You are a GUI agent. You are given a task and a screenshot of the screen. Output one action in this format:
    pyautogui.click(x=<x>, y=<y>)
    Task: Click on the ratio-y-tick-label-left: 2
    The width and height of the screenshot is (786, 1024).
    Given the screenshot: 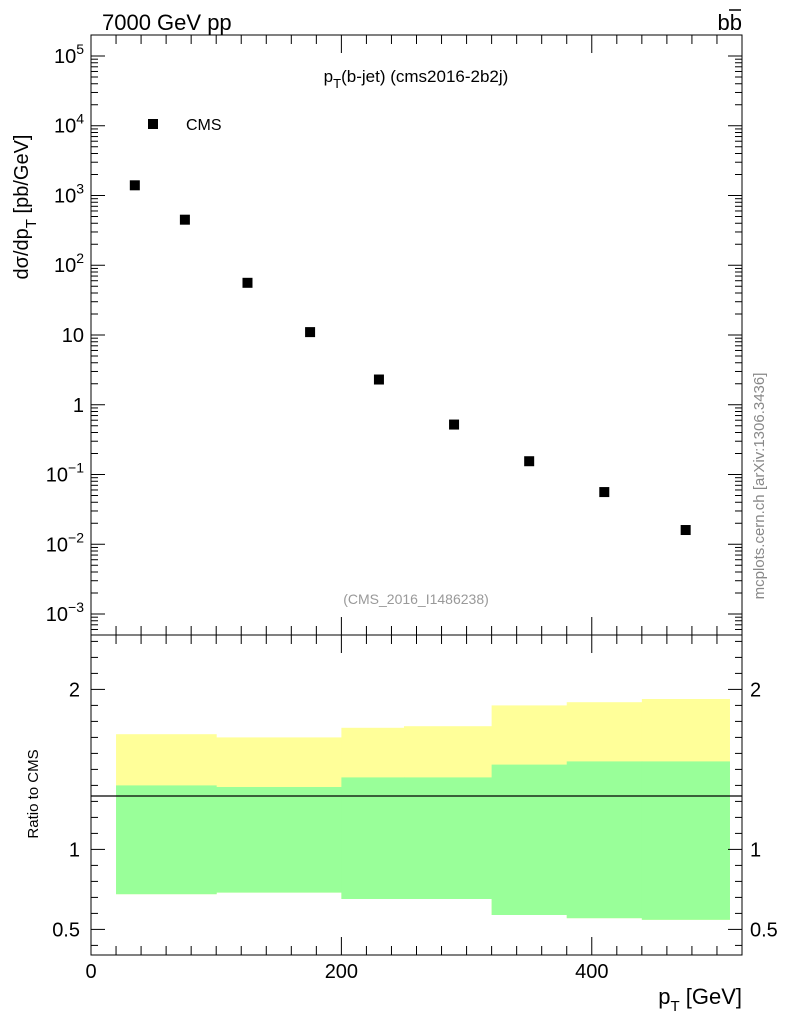 What is the action you would take?
    pyautogui.click(x=74, y=690)
    